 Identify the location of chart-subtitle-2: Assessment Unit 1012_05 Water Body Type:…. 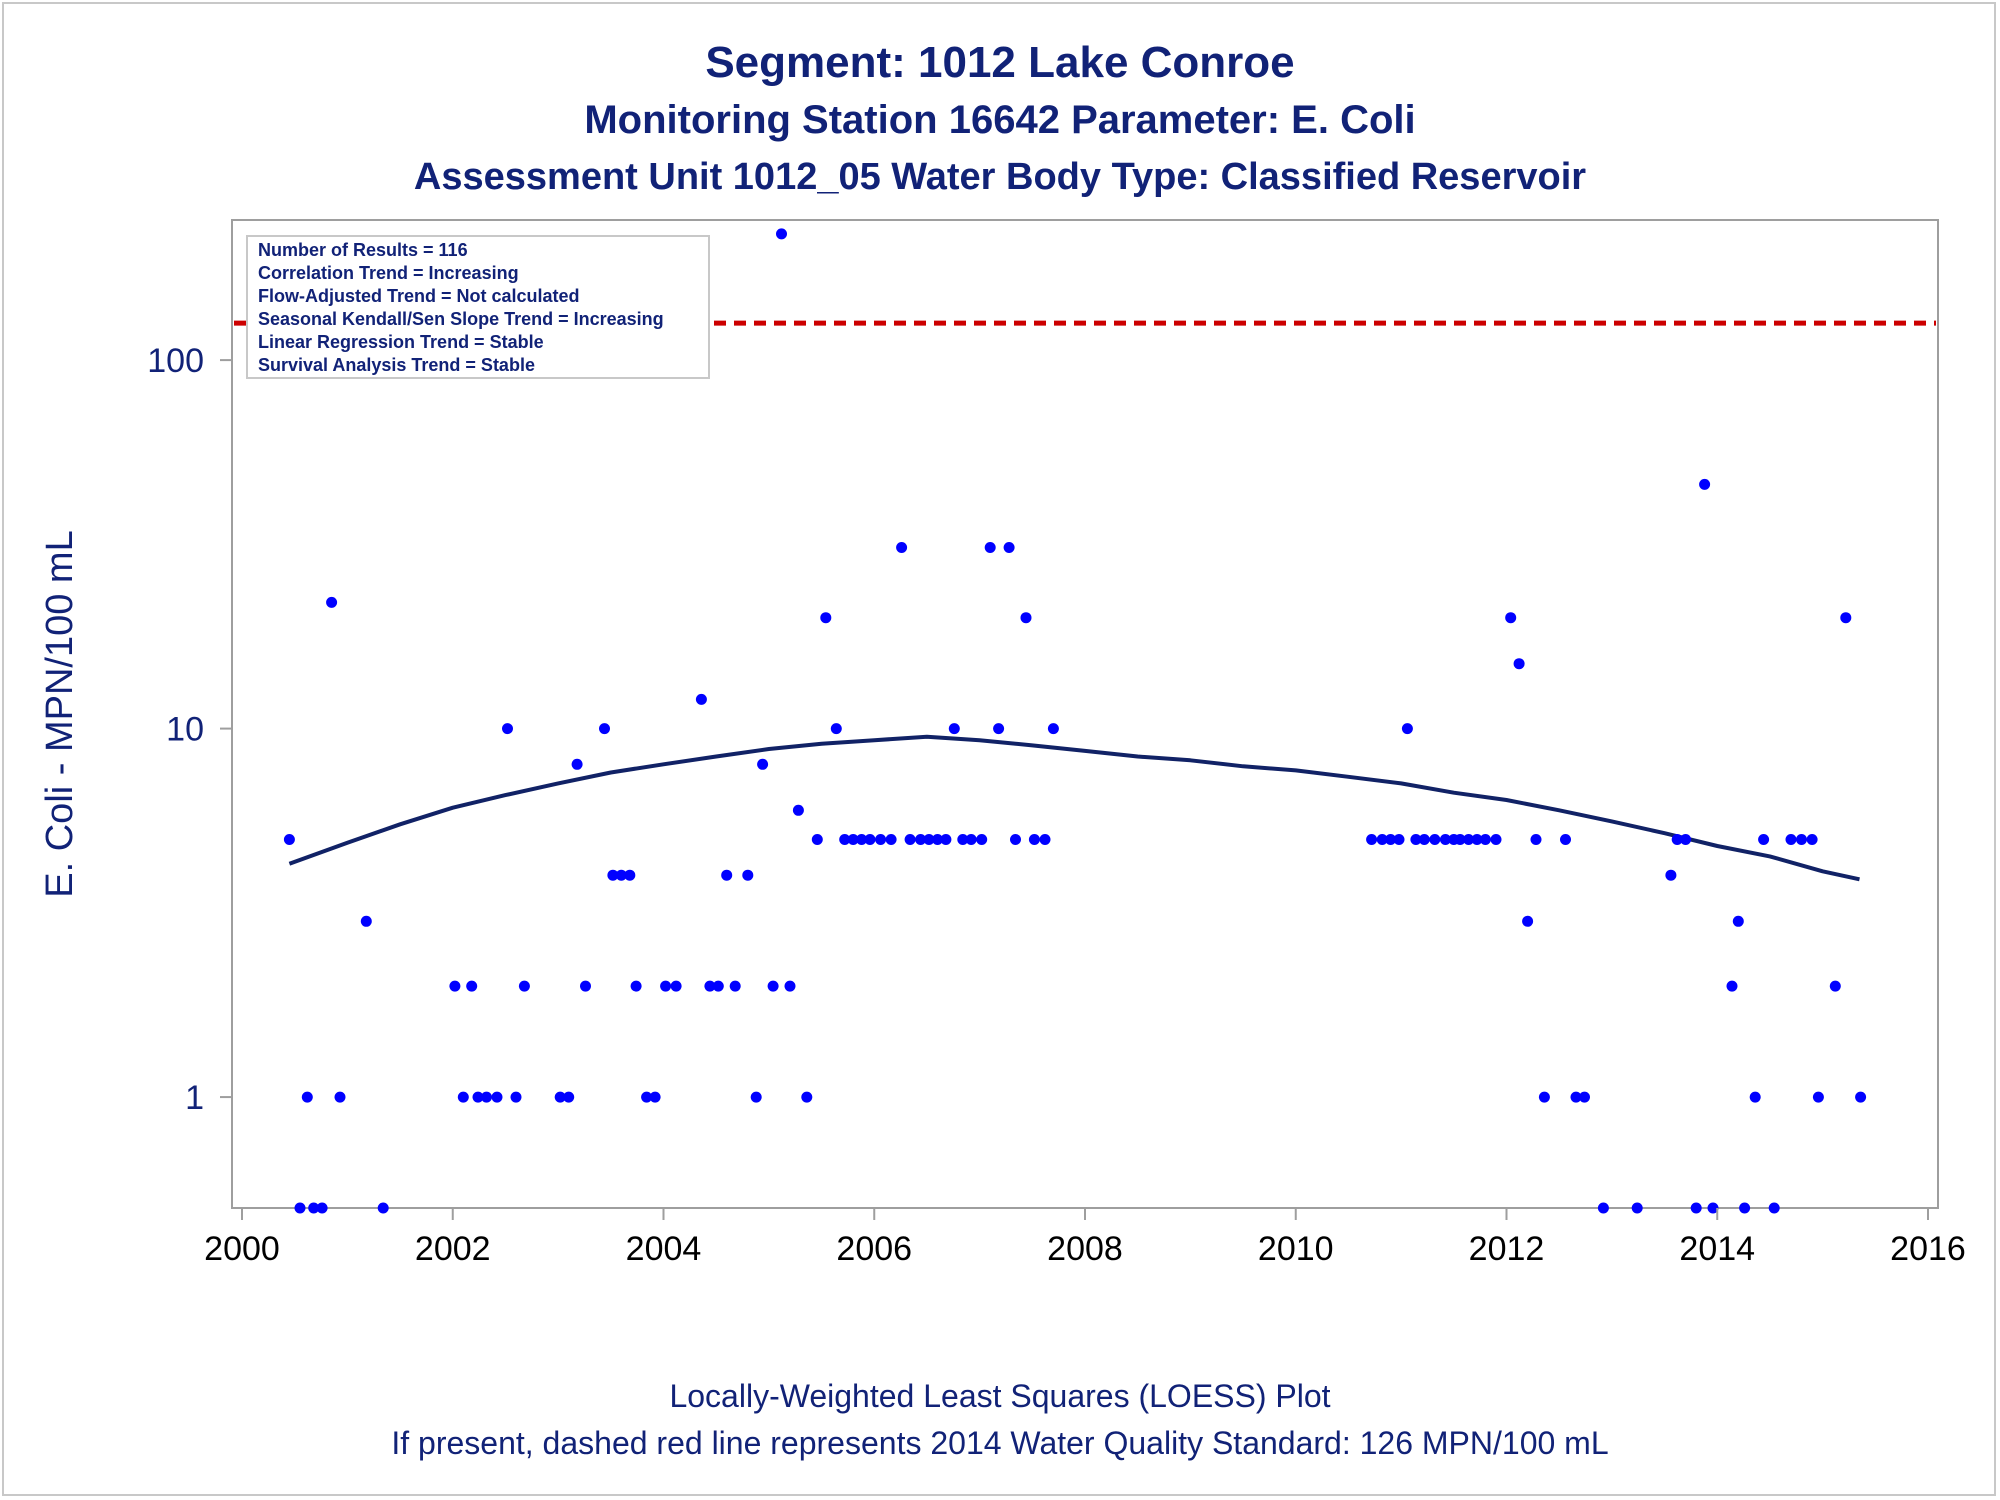
(1000, 177).